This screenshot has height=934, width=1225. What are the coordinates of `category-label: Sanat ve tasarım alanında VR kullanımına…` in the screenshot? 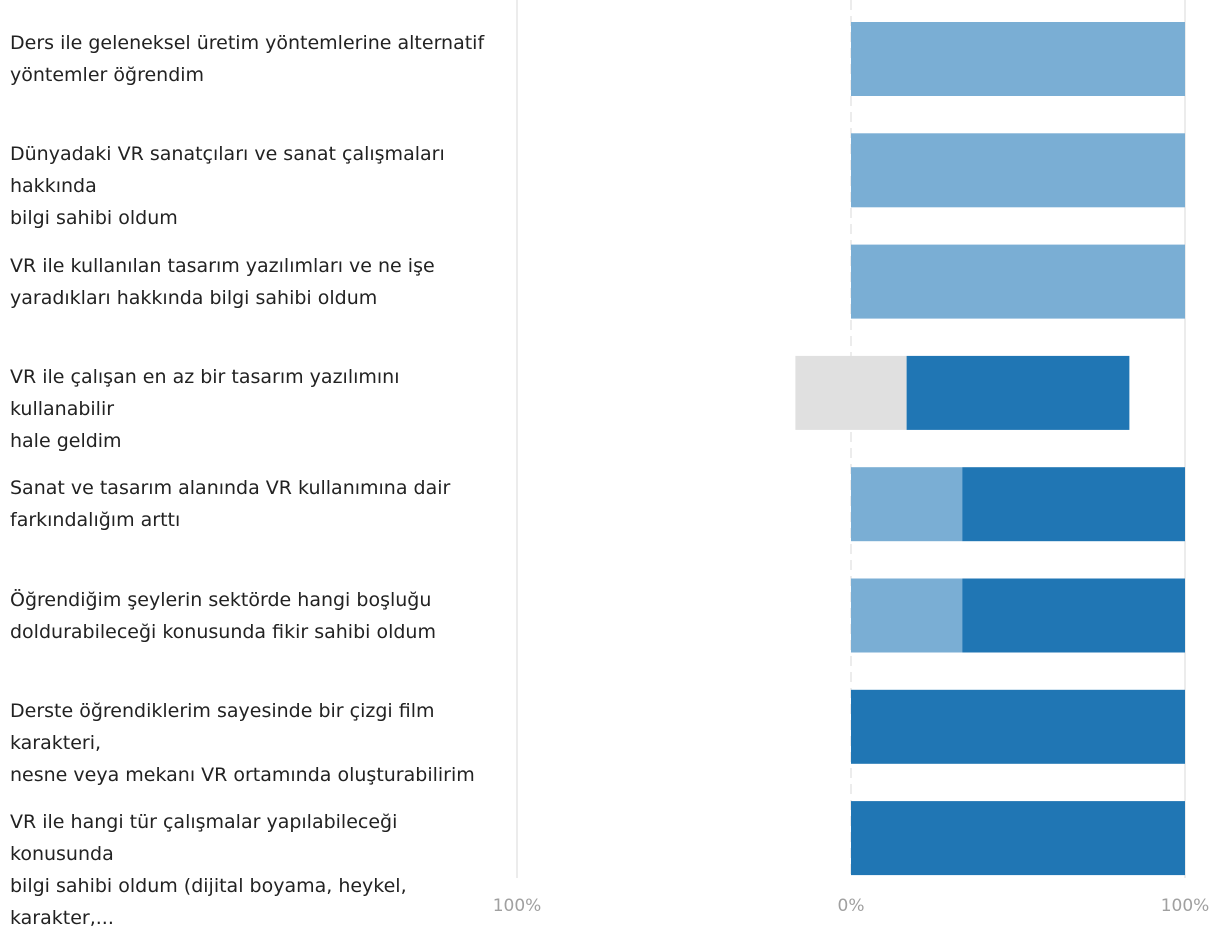 It's located at (230, 504).